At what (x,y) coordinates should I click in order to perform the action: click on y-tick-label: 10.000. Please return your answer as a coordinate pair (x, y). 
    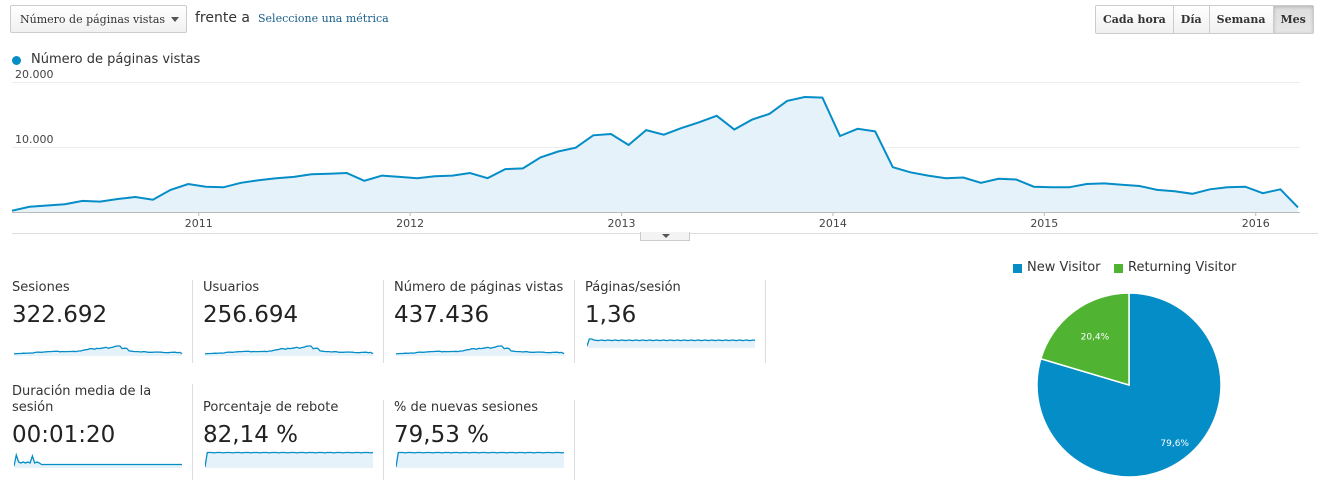
    Looking at the image, I should click on (34, 139).